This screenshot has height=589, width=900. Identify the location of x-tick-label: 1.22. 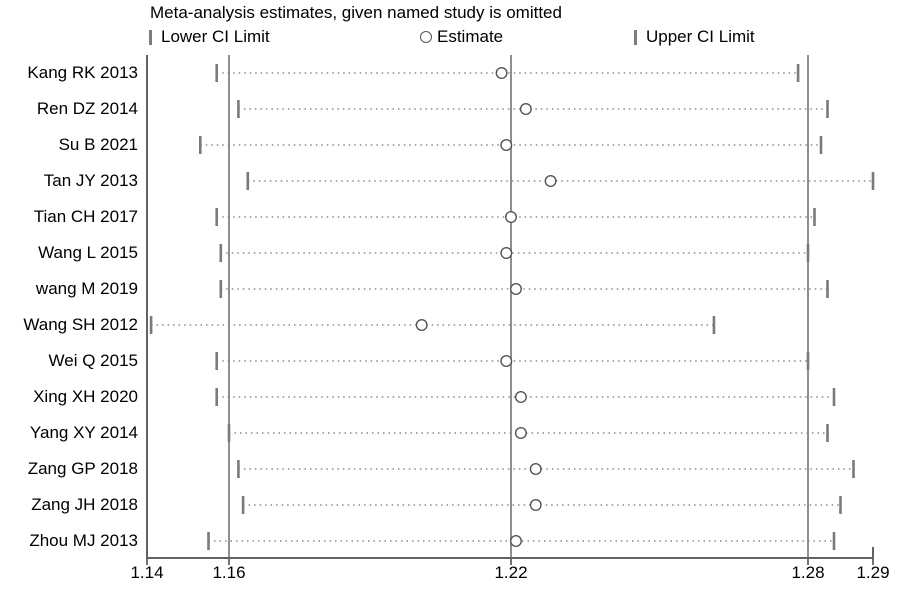
(511, 572).